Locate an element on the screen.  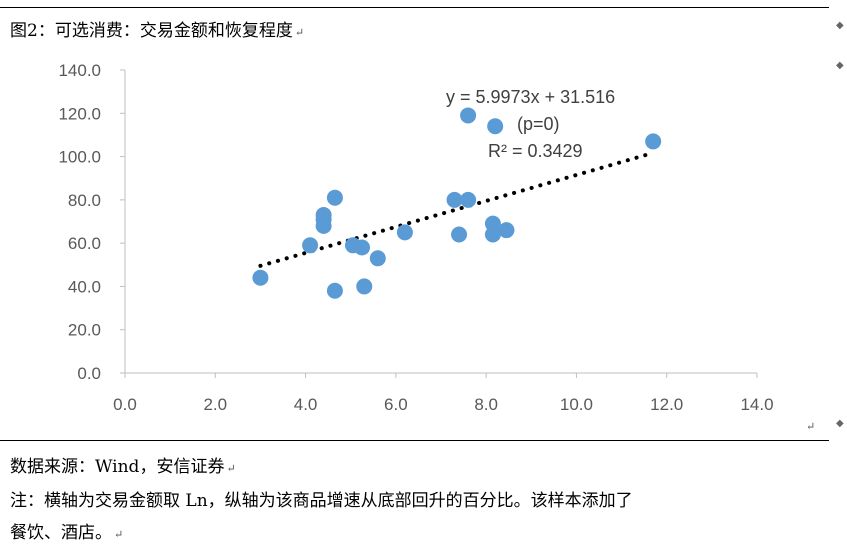
y-tick-label: 40.0 is located at coordinates (84, 286).